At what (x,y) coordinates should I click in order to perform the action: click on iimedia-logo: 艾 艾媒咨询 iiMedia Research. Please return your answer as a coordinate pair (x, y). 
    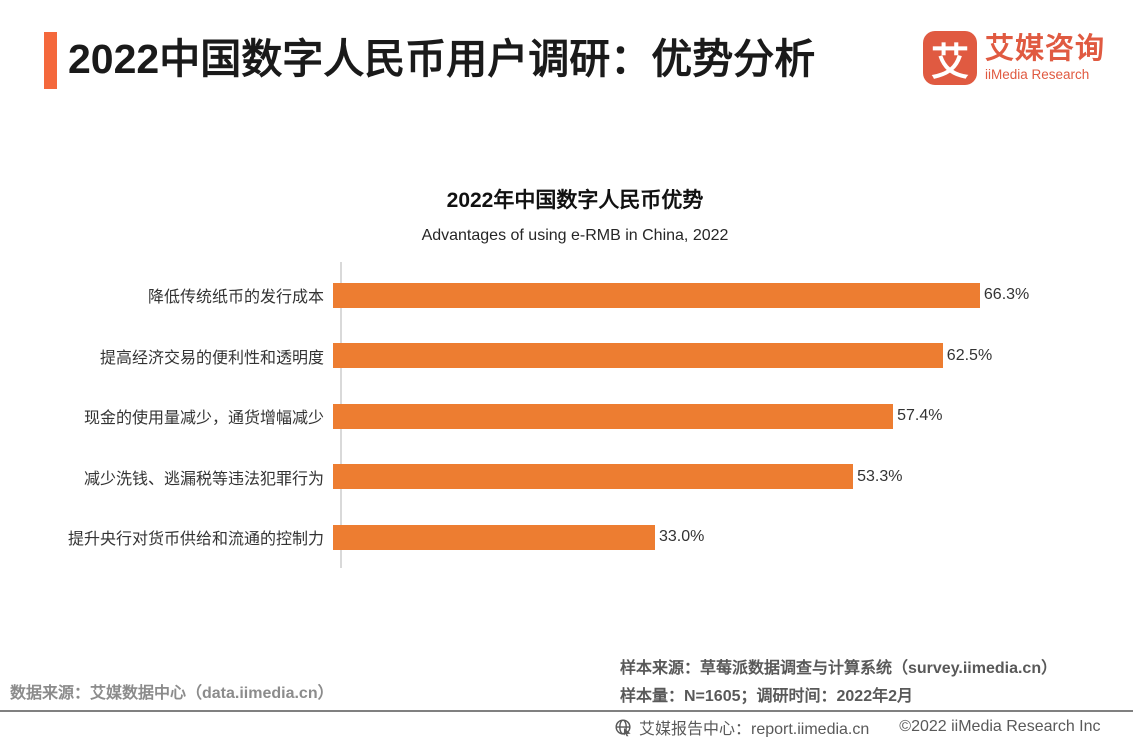
    Looking at the image, I should click on (1013, 58).